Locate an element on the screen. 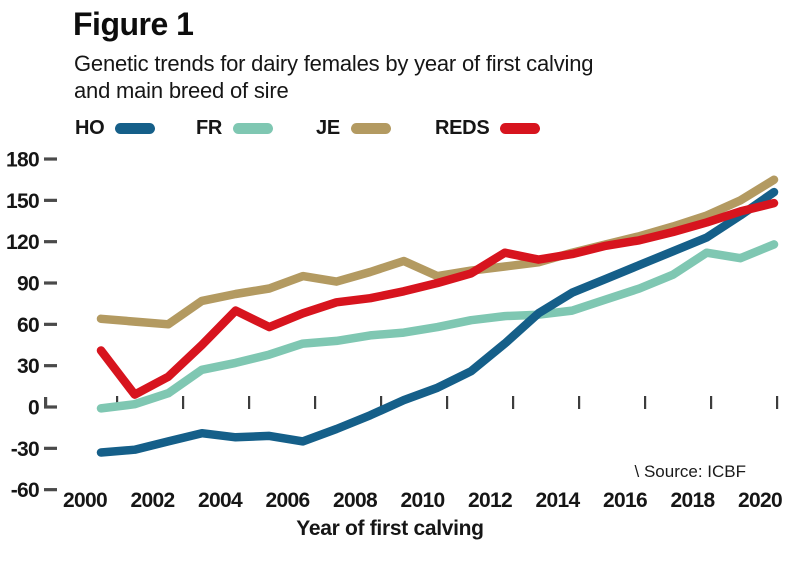 The image size is (790, 562). y-tick-label: 60 is located at coordinates (28, 325).